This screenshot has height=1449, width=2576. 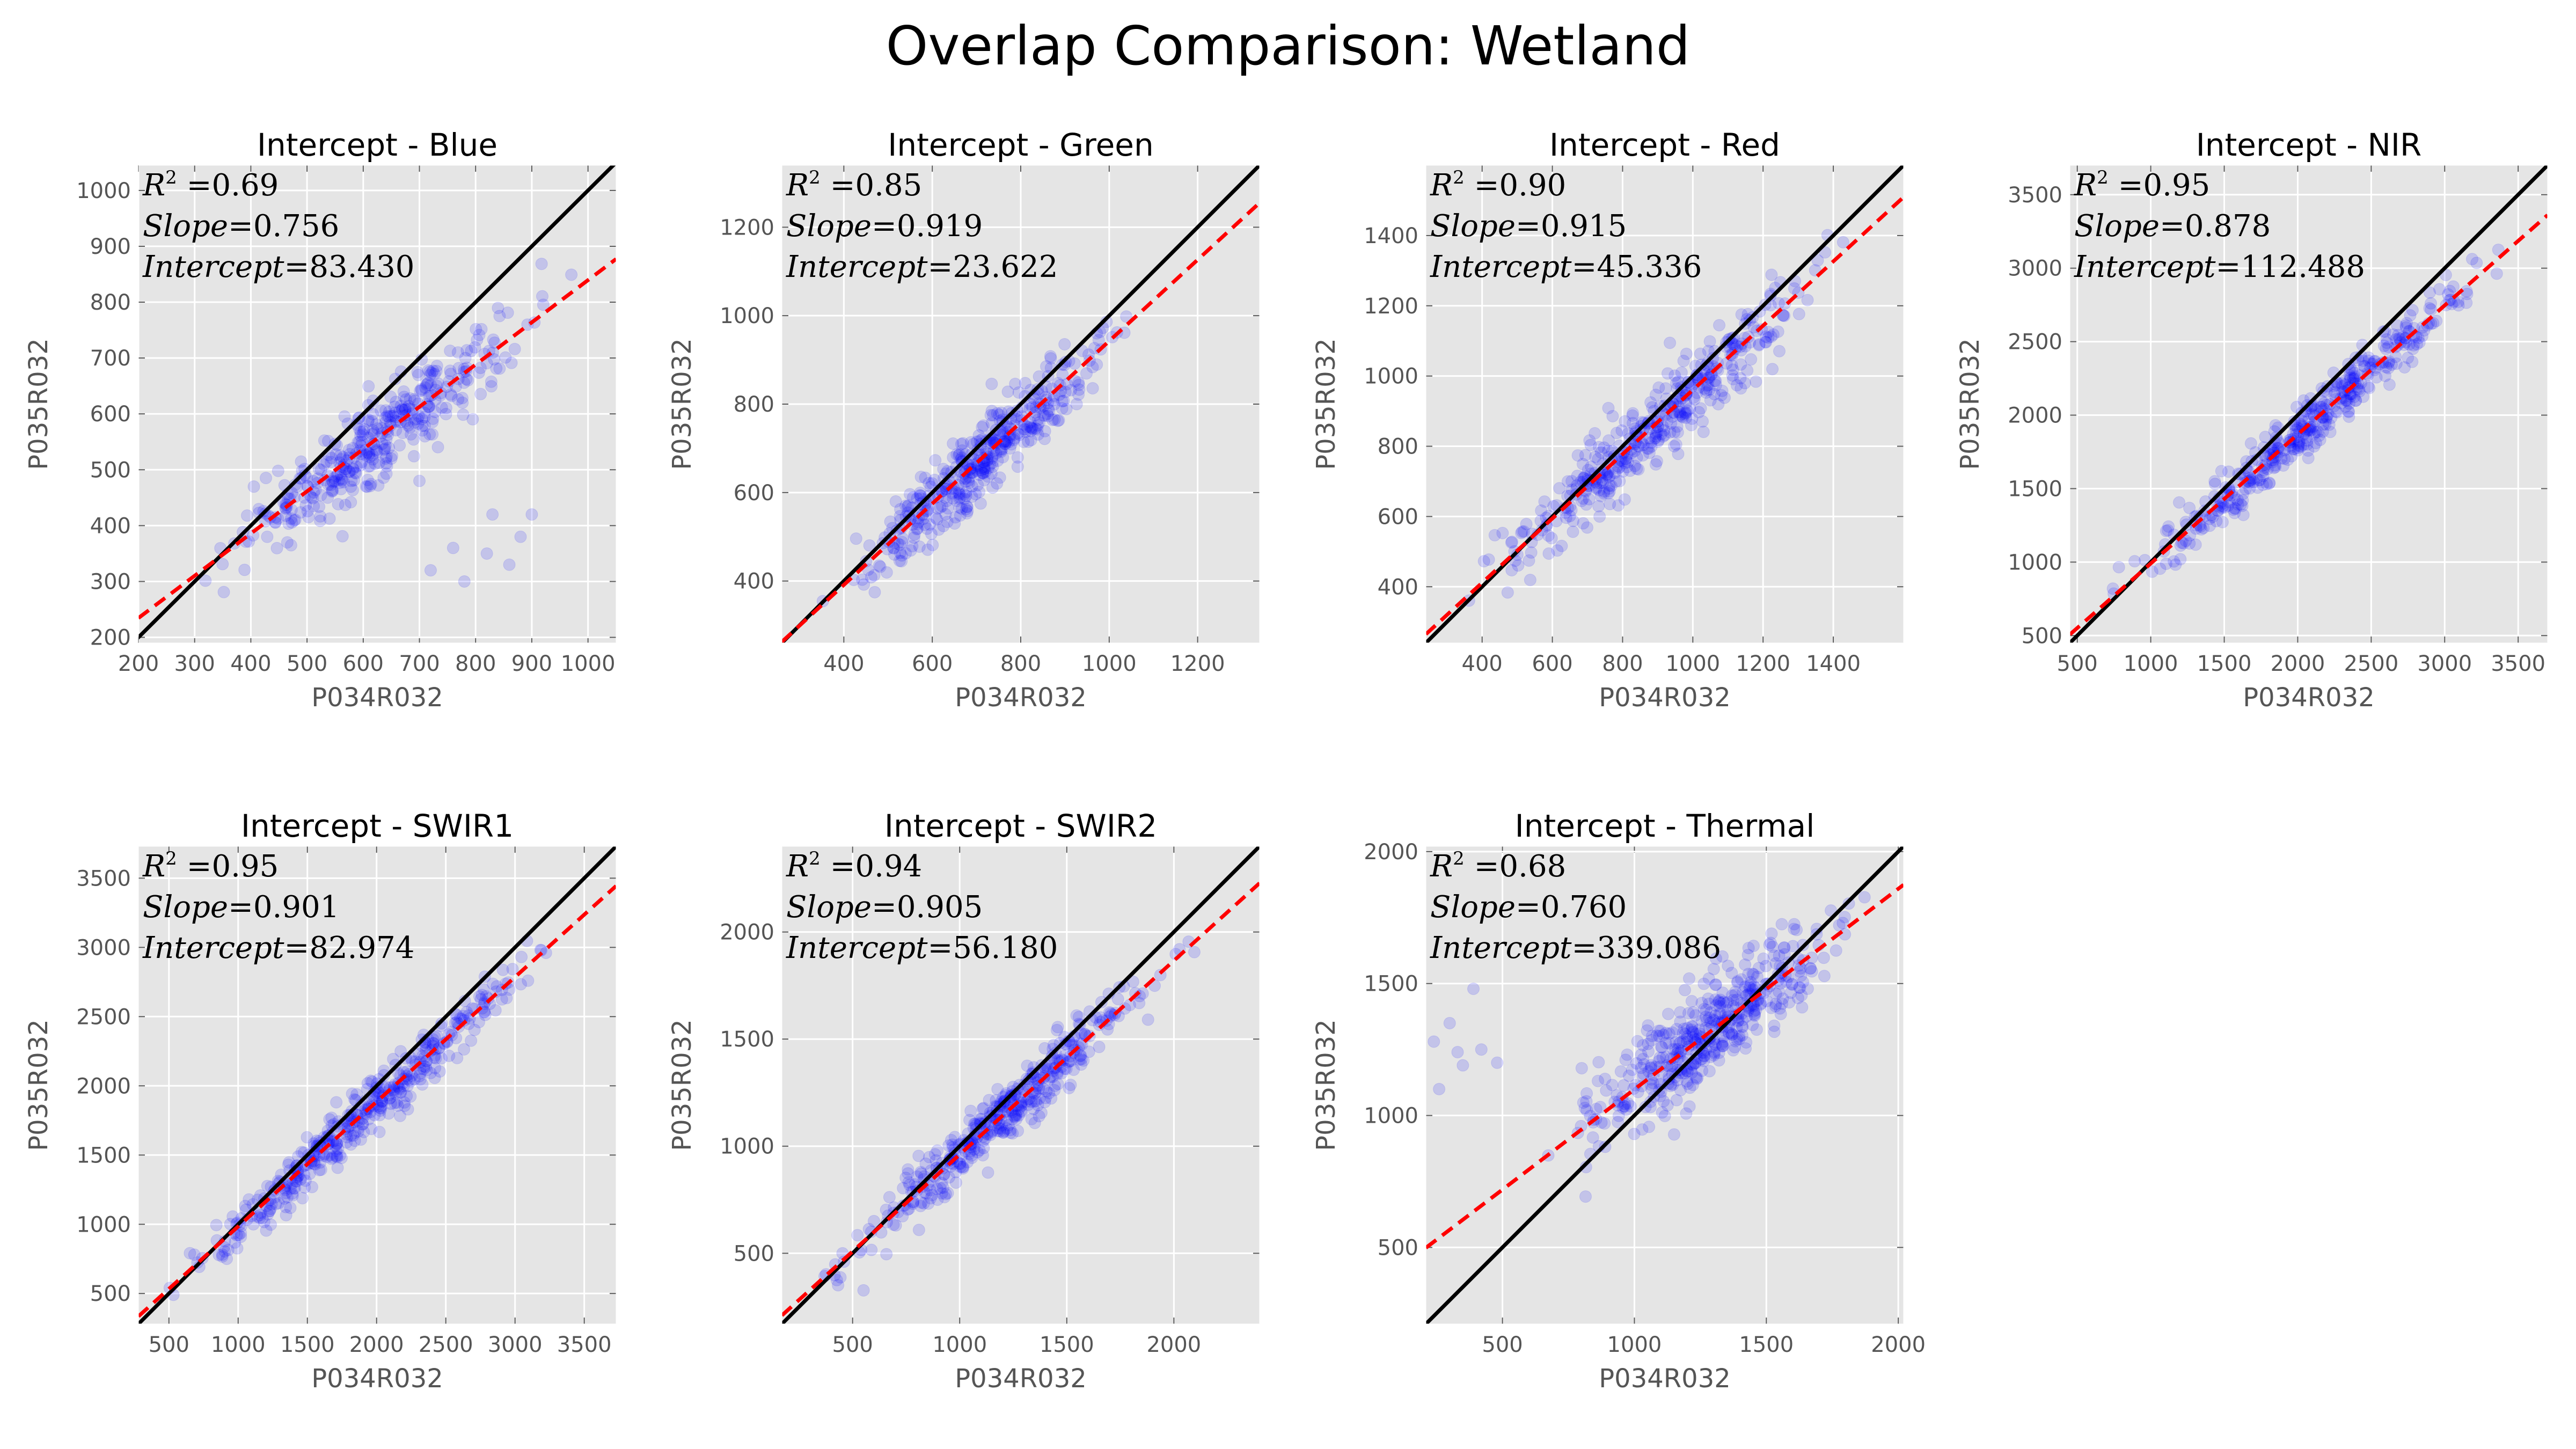 What do you see at coordinates (1326, 1085) in the screenshot?
I see `y-axis-label: P035R032` at bounding box center [1326, 1085].